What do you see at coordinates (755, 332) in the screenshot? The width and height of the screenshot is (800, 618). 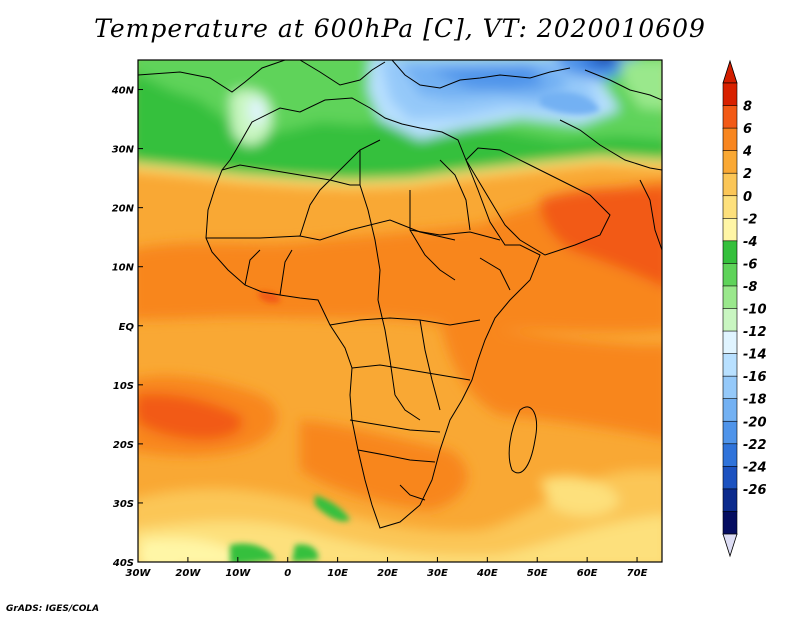 I see `colorbar-label: -12` at bounding box center [755, 332].